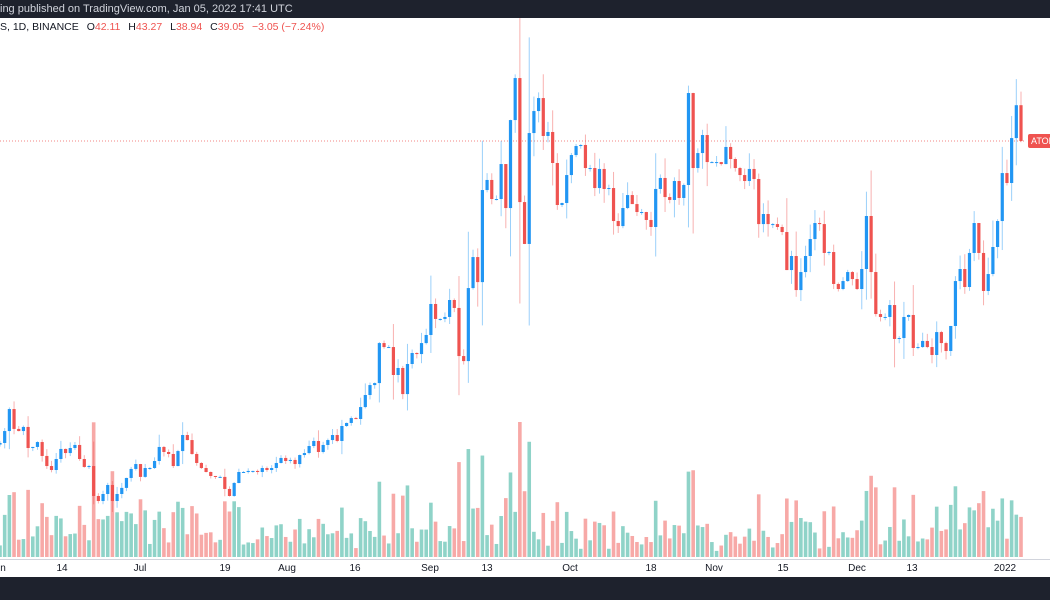 The height and width of the screenshot is (600, 1050). Describe the element at coordinates (149, 27) in the screenshot. I see `high-value: 43.27` at that location.